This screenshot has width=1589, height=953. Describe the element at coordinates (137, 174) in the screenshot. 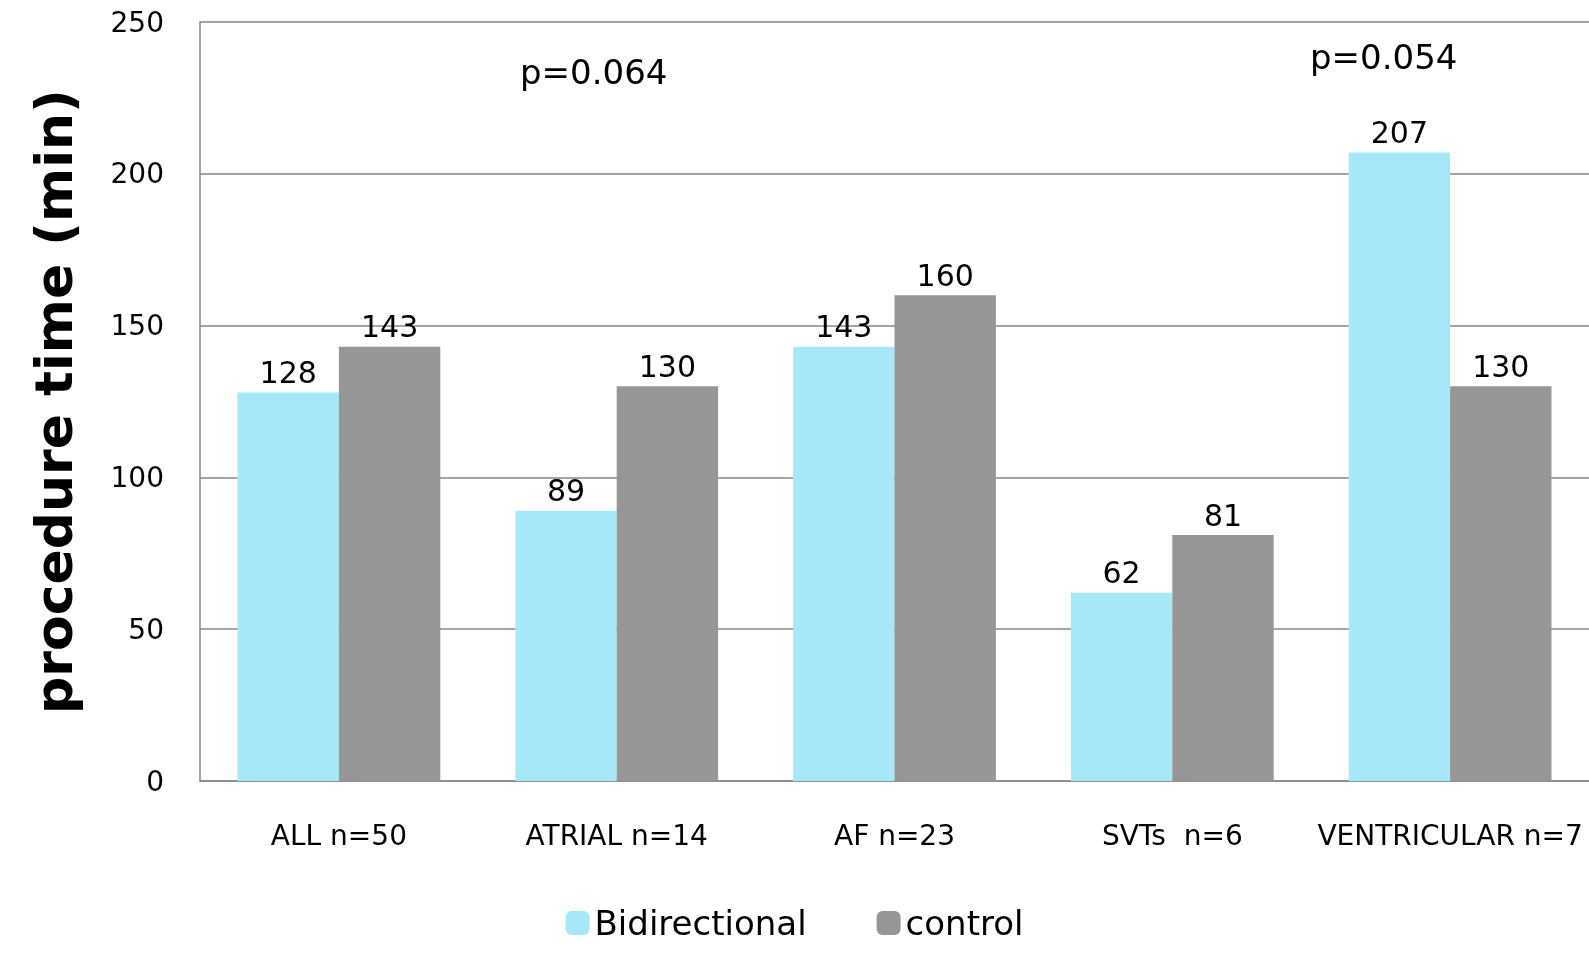

I see `y-tick-label: 200` at that location.